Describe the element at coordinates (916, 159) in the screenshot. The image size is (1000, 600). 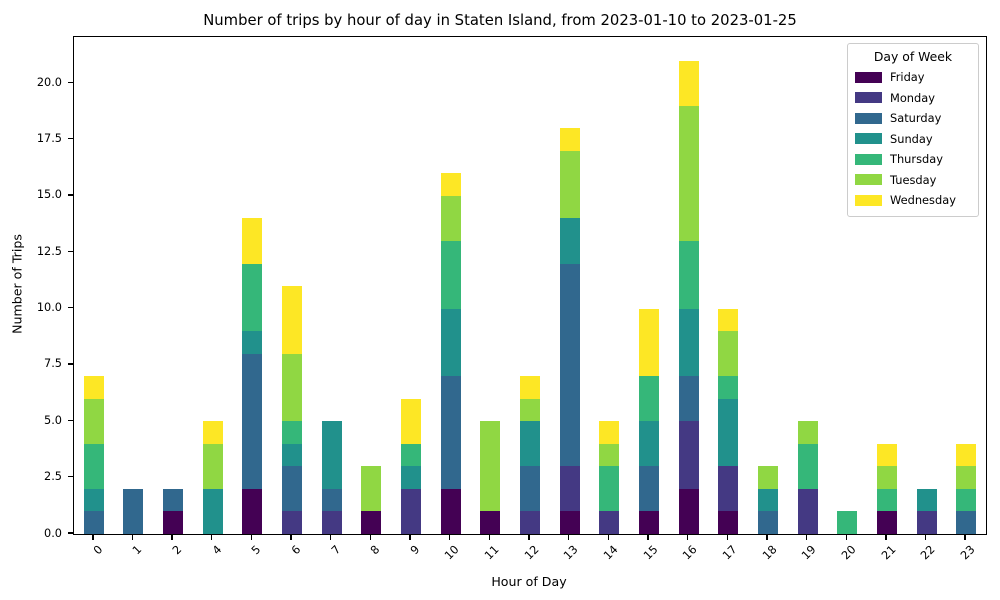
I see `legend-label: Thursday` at that location.